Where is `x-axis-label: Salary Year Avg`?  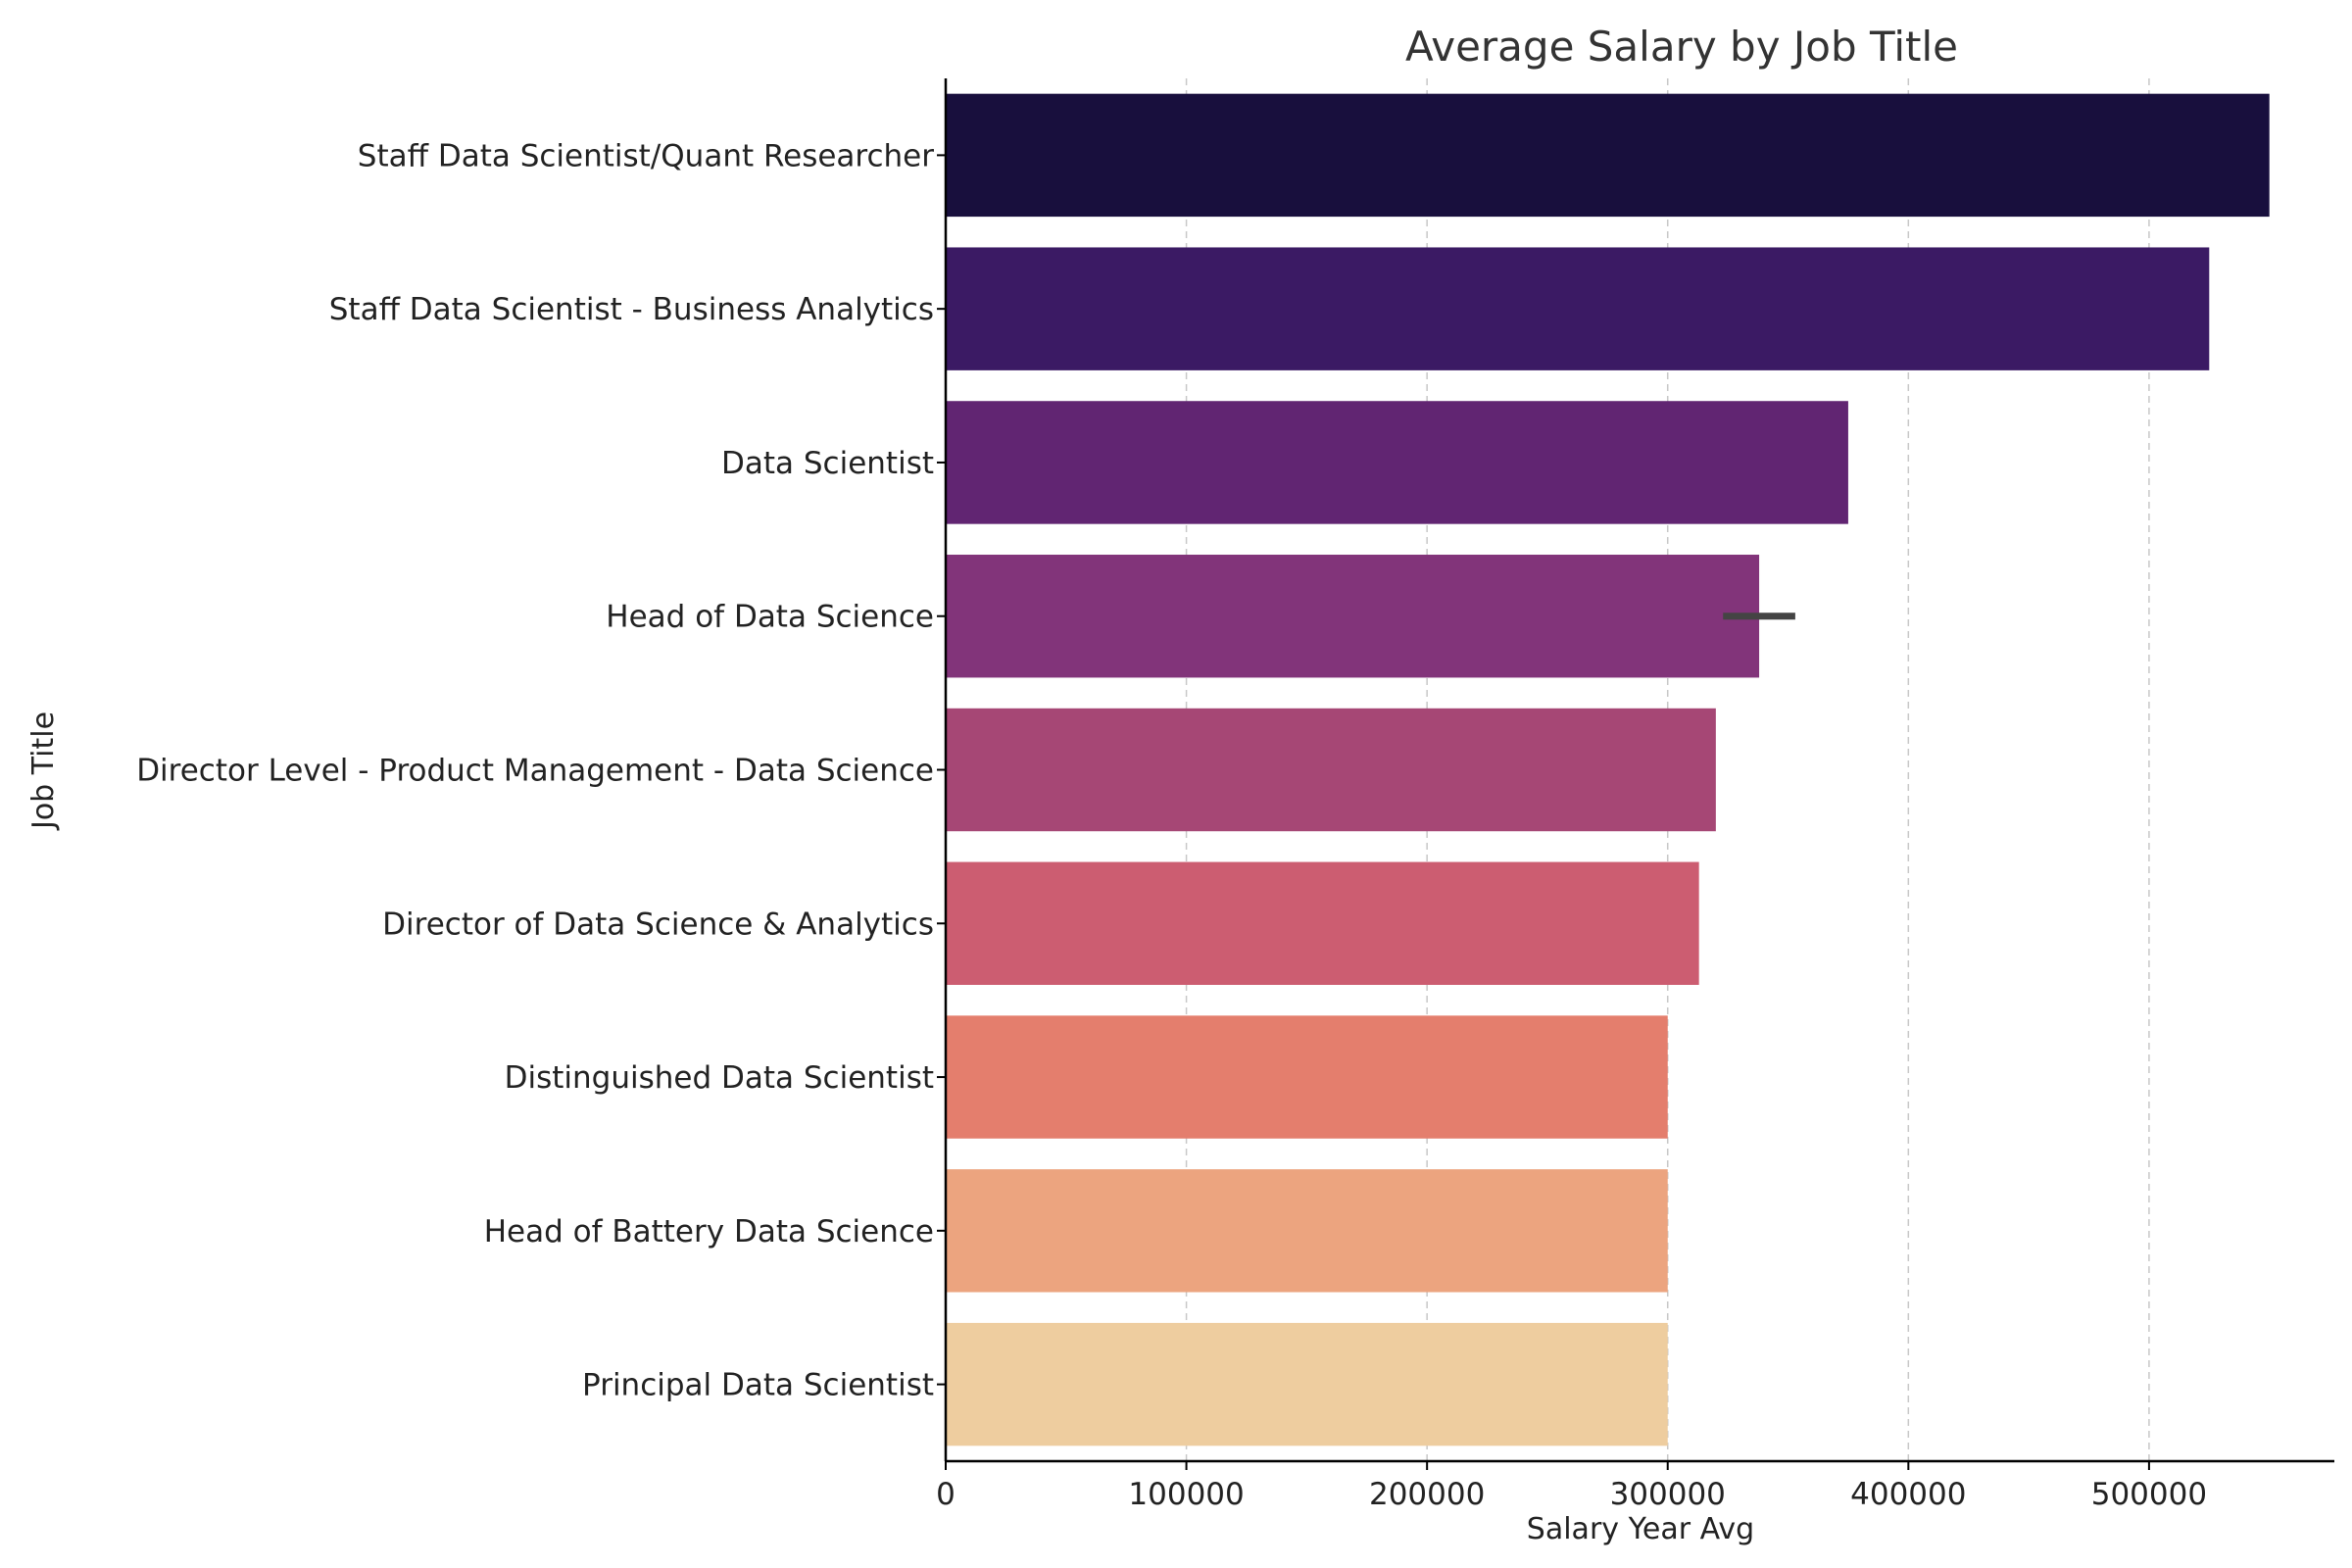
x-axis-label: Salary Year Avg is located at coordinates (1640, 1529).